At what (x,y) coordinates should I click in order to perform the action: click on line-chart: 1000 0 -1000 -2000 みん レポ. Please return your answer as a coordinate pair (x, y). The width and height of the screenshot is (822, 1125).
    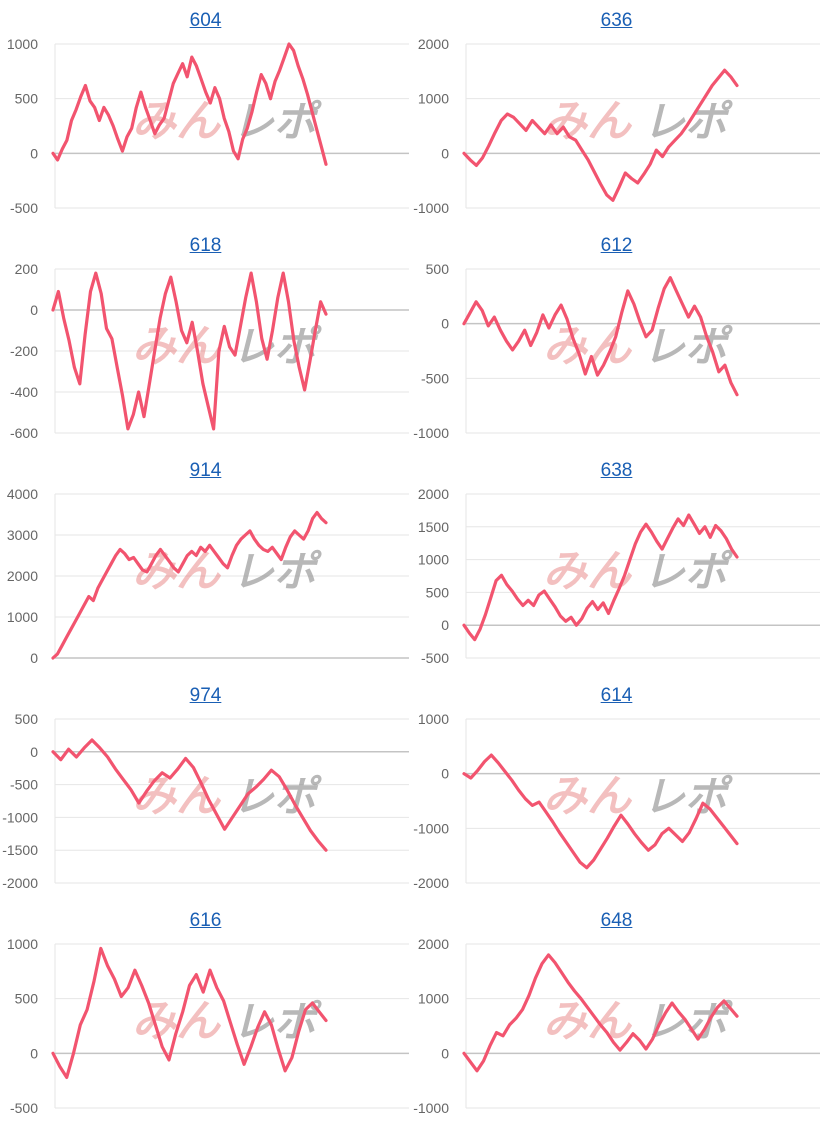
    Looking at the image, I should click on (616, 801).